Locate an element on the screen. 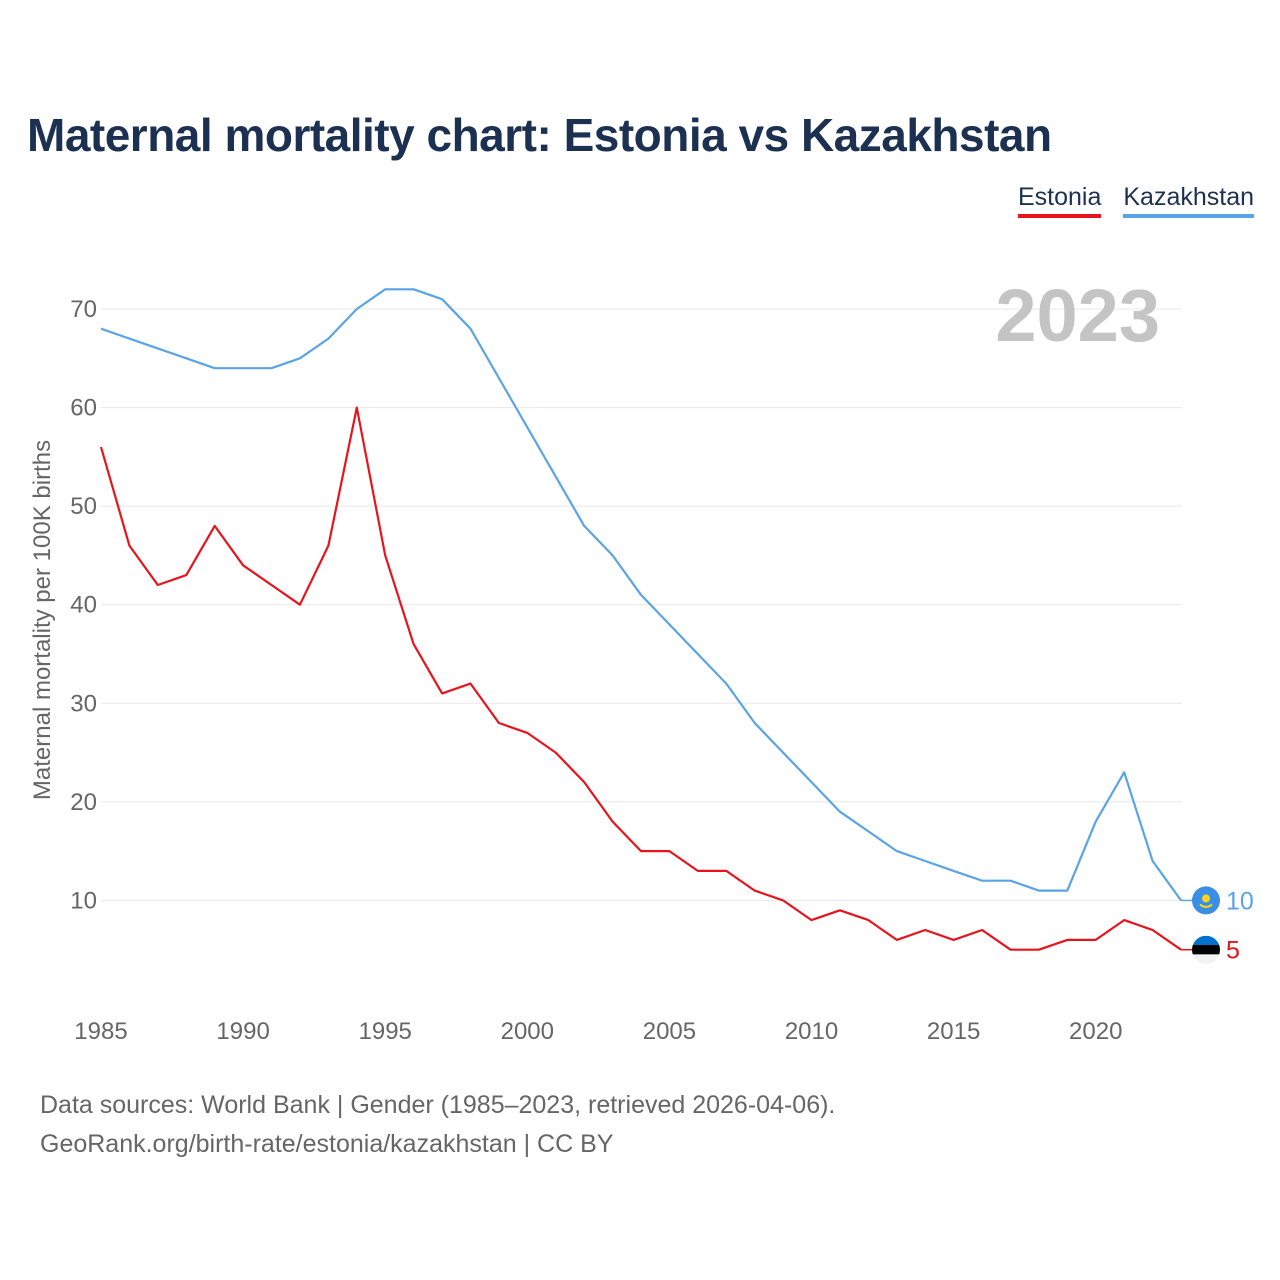 Image resolution: width=1280 pixels, height=1280 pixels. y-tick-label-20: 20 is located at coordinates (83, 802).